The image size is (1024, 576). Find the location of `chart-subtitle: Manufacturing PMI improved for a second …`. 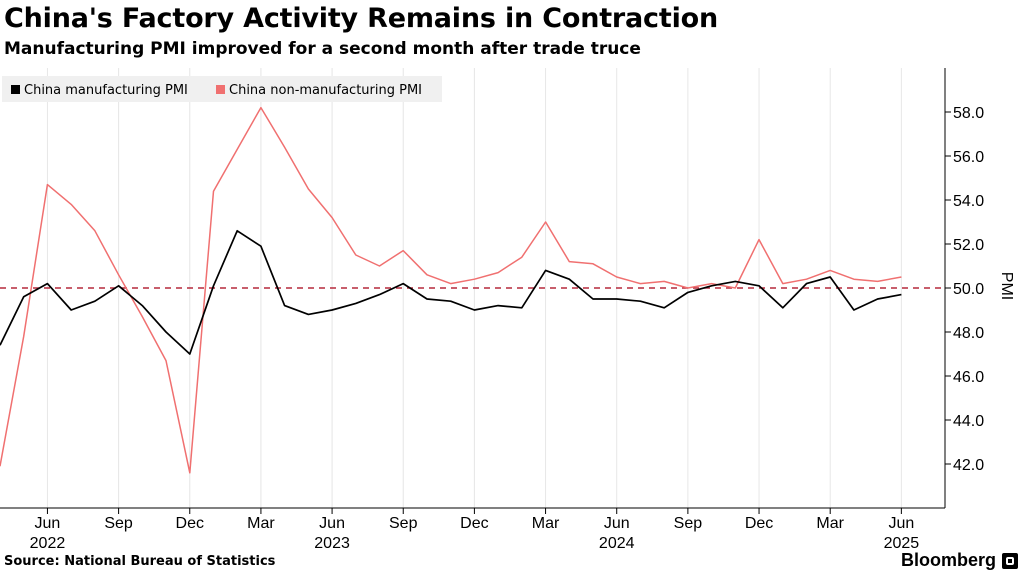

chart-subtitle: Manufacturing PMI improved for a second … is located at coordinates (322, 49).